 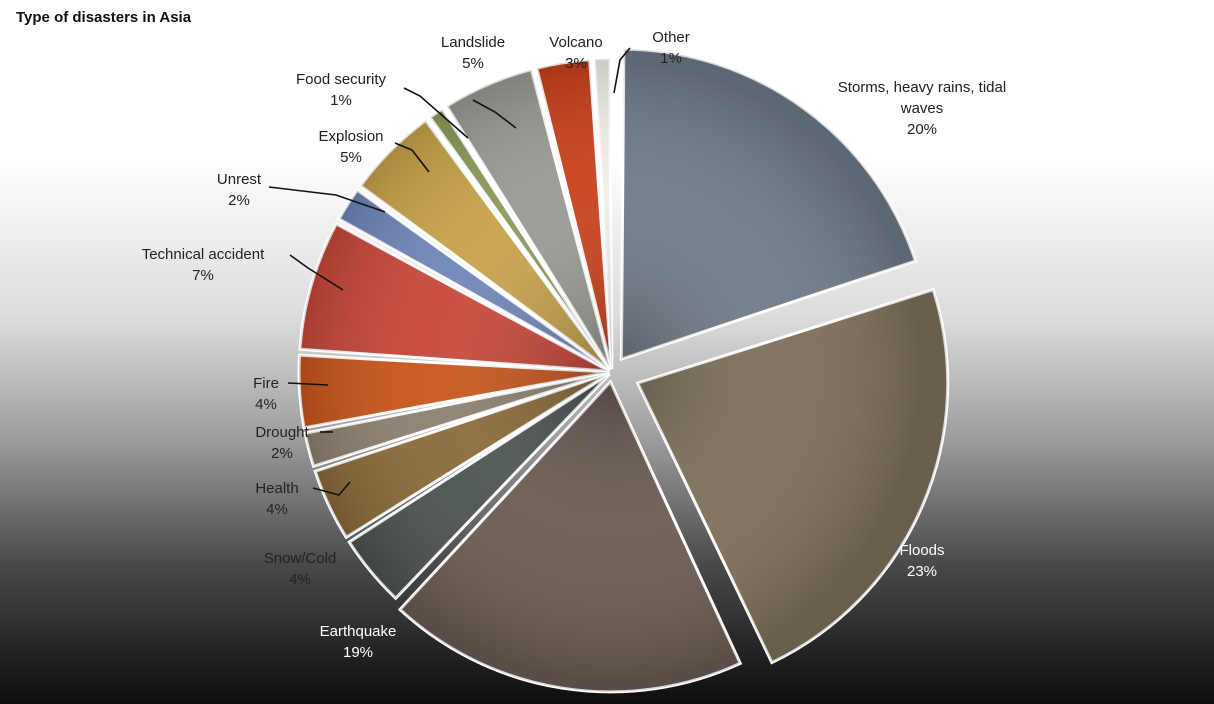 I want to click on slice-name-label: Drought, so click(x=282, y=432).